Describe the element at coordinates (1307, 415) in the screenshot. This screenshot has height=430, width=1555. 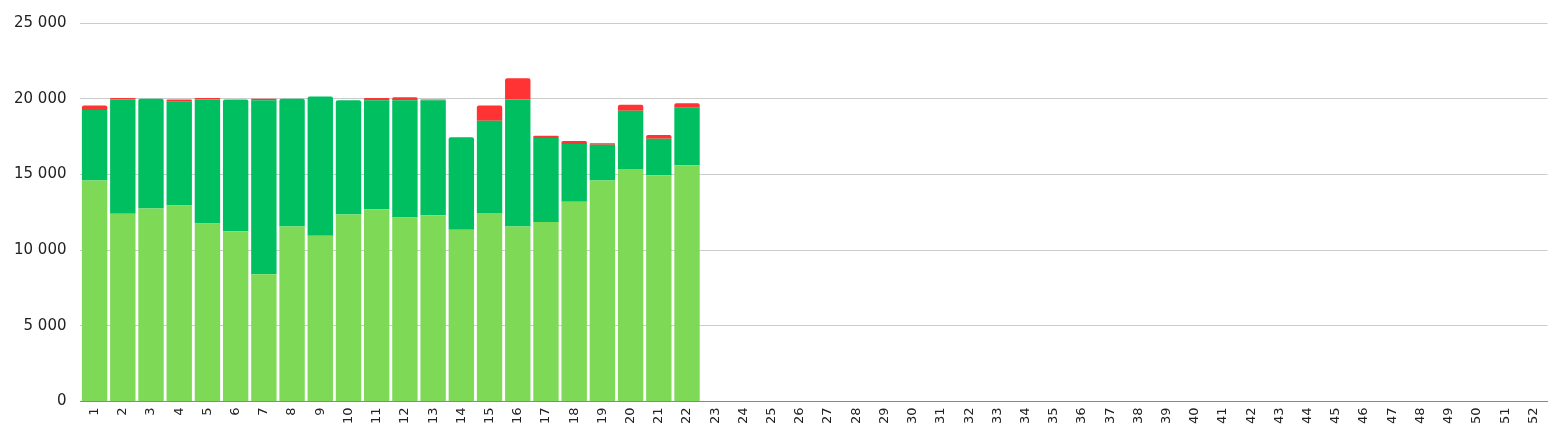
I see `x-tick-label: 44` at that location.